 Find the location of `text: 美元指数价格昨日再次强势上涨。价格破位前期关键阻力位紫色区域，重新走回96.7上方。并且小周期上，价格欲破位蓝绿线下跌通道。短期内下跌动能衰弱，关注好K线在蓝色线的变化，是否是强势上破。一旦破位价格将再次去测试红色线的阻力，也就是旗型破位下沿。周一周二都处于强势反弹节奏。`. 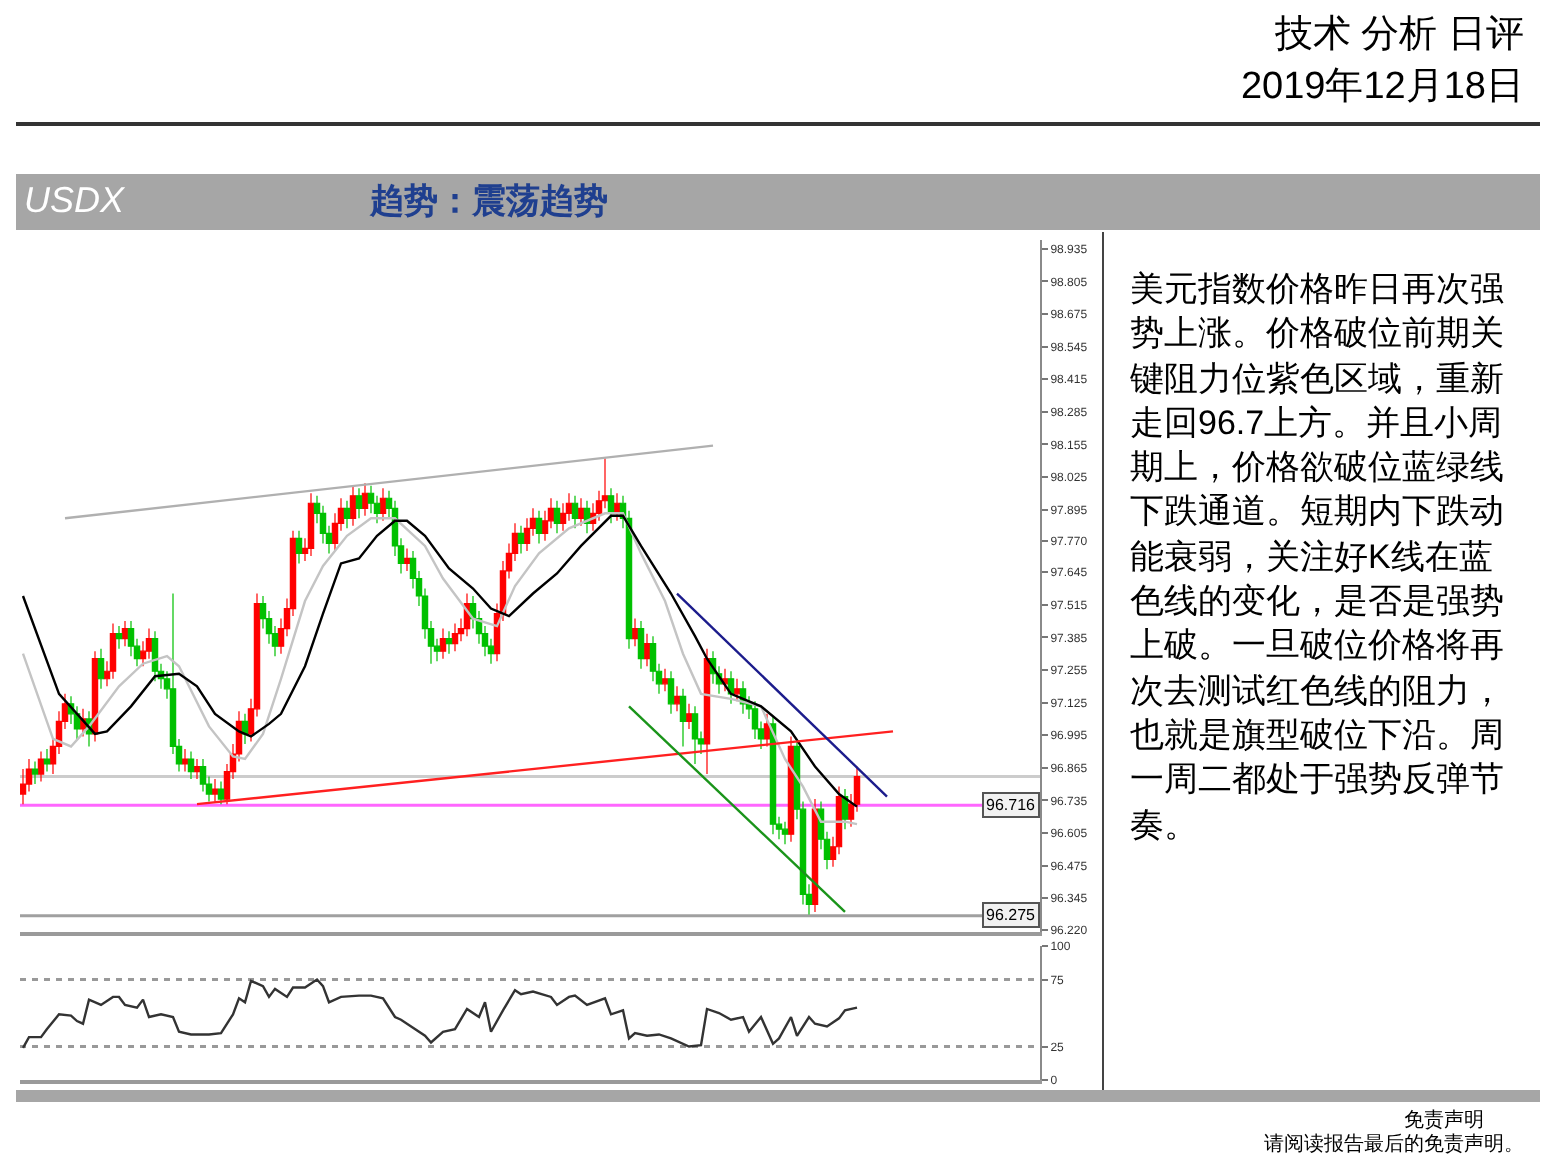

text: 美元指数价格昨日再次强势上涨。价格破位前期关键阻力位紫色区域，重新走回96.7上方。并且小周期上，价格欲破位蓝绿线下跌通道。短期内下跌动能衰弱，关注好K线在蓝色线的变化，是否是强势上破。一旦破位价格将再次去测试红色线的阻力，也就是旗型破位下沿。周一周二都处于强势反弹节奏。 is located at coordinates (1317, 557).